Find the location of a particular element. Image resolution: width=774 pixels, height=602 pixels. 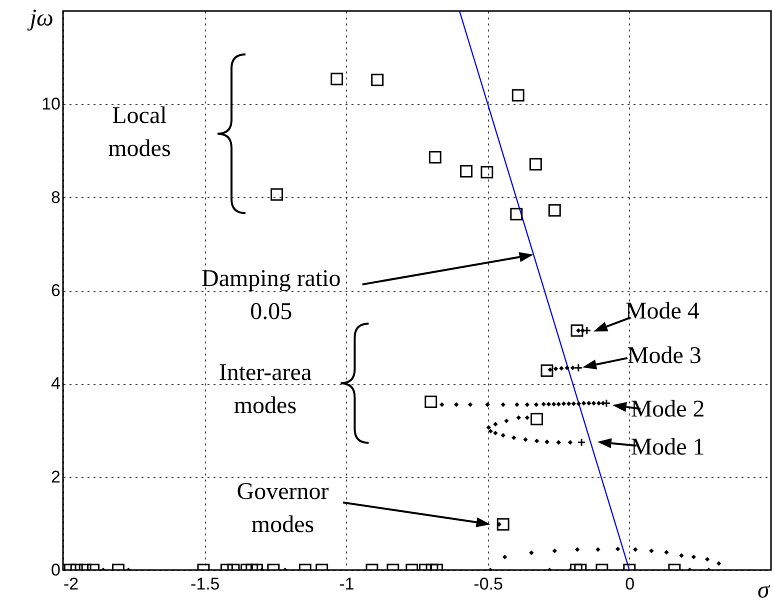

y-axis-title: jω is located at coordinates (40, 19).